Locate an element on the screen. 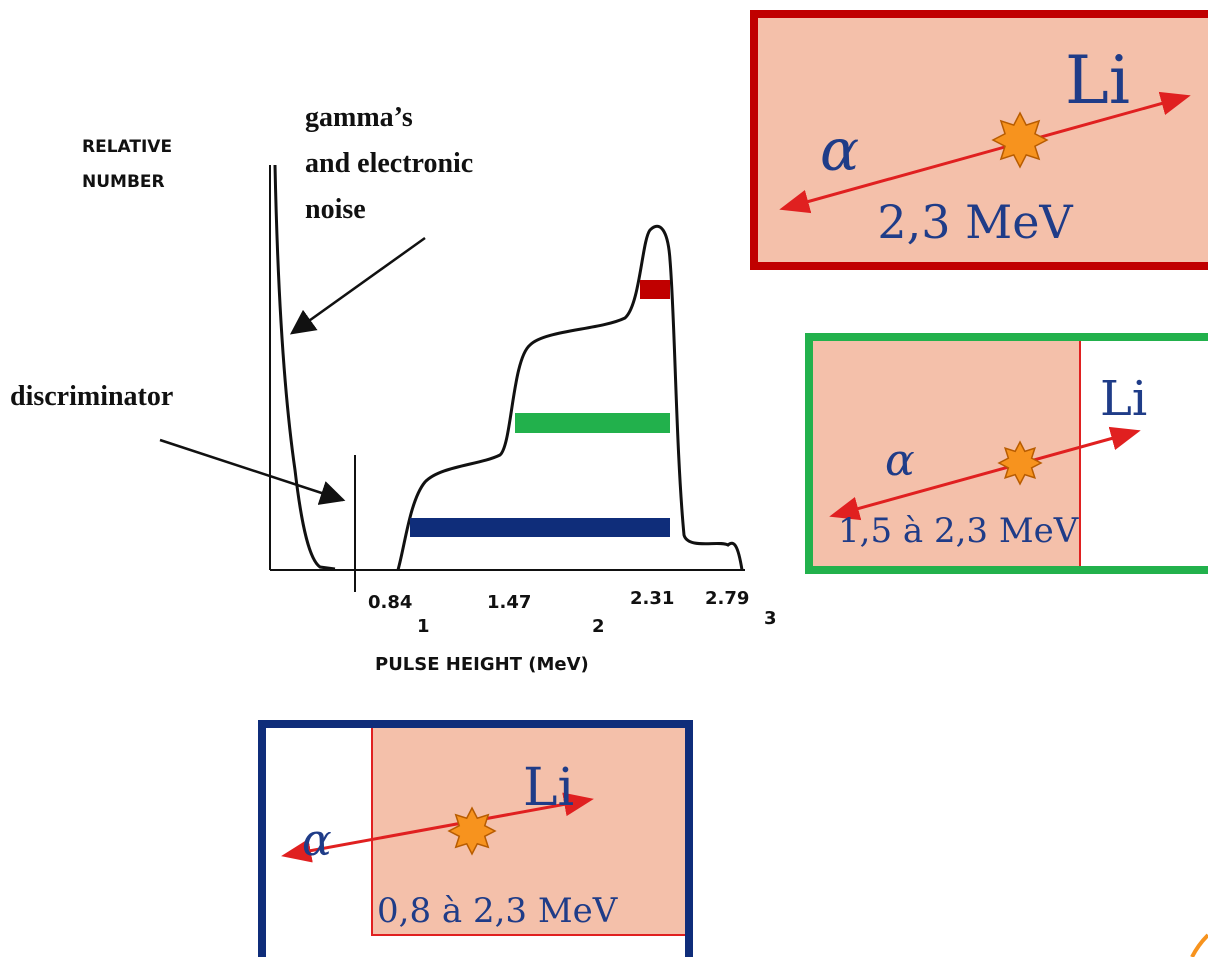  energy: 0,8 à 2,3 MeV is located at coordinates (498, 911).